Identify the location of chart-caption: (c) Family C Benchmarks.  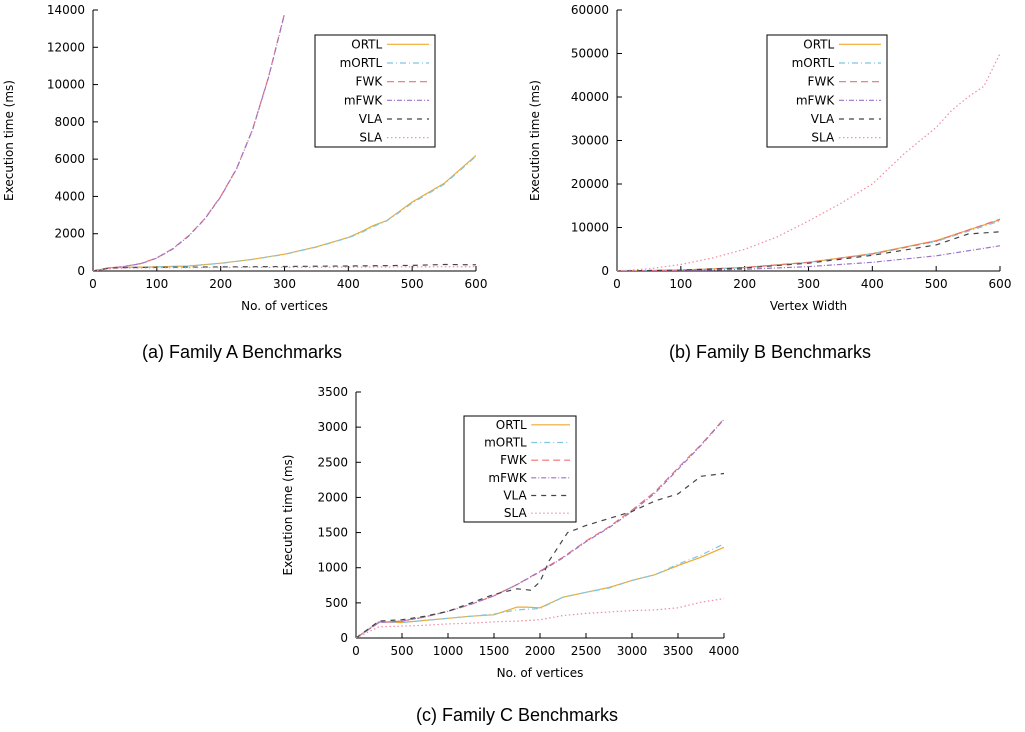
(517, 715).